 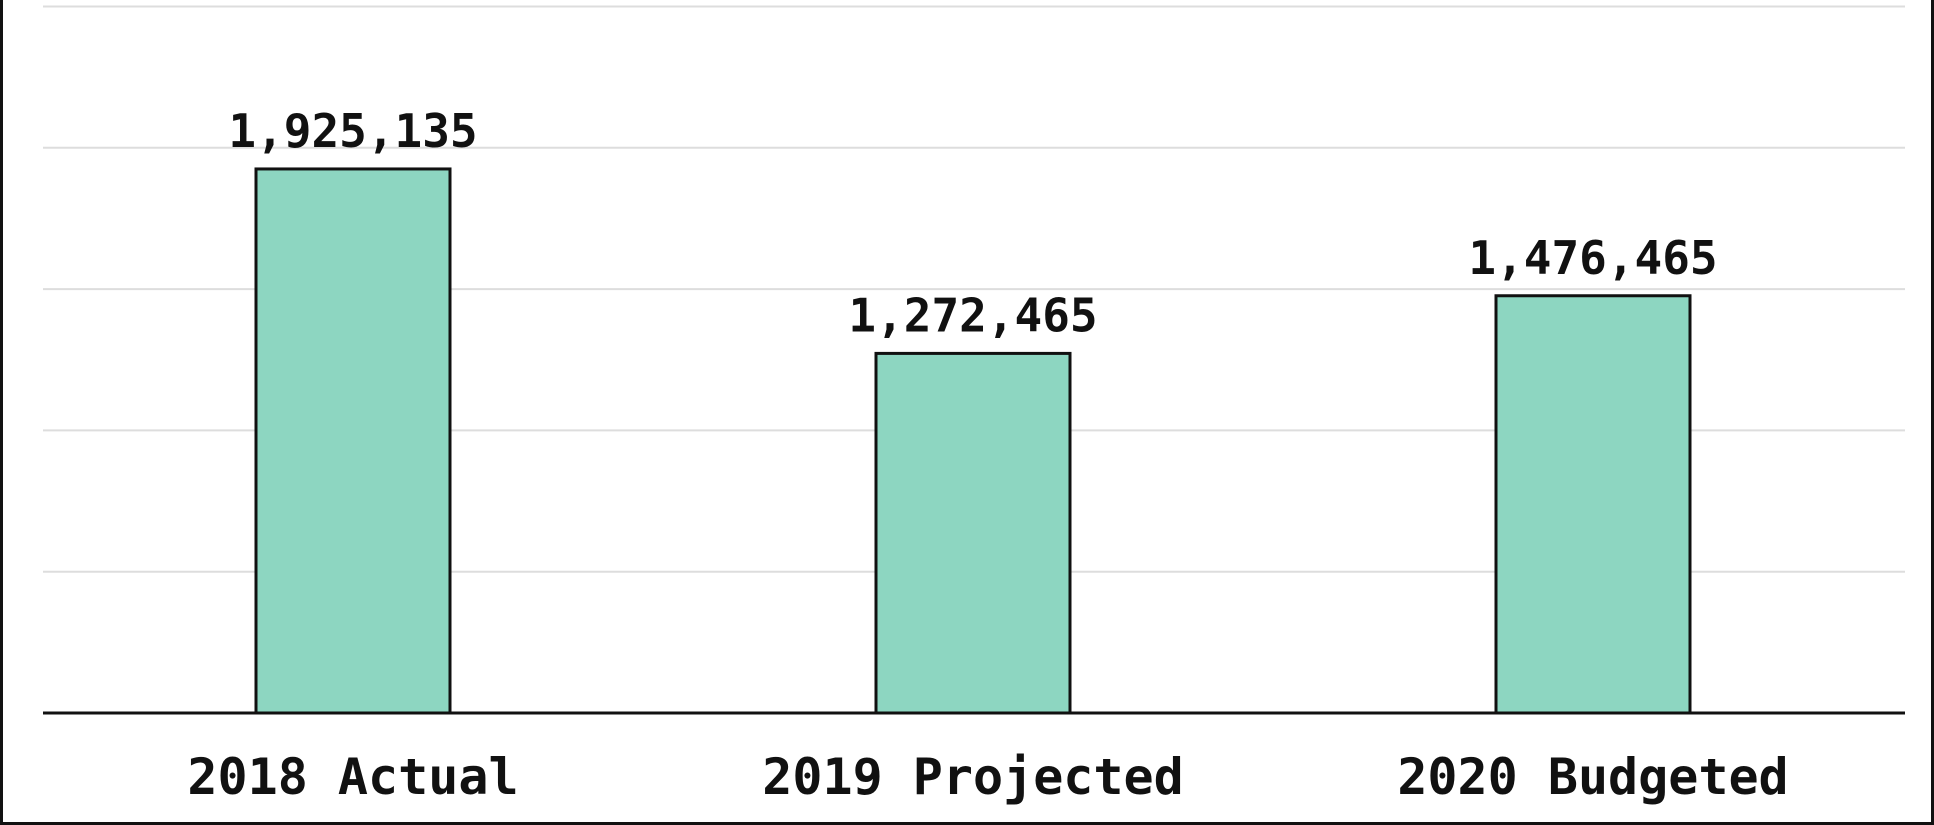 What do you see at coordinates (972, 315) in the screenshot?
I see `data-label: 1,272,465` at bounding box center [972, 315].